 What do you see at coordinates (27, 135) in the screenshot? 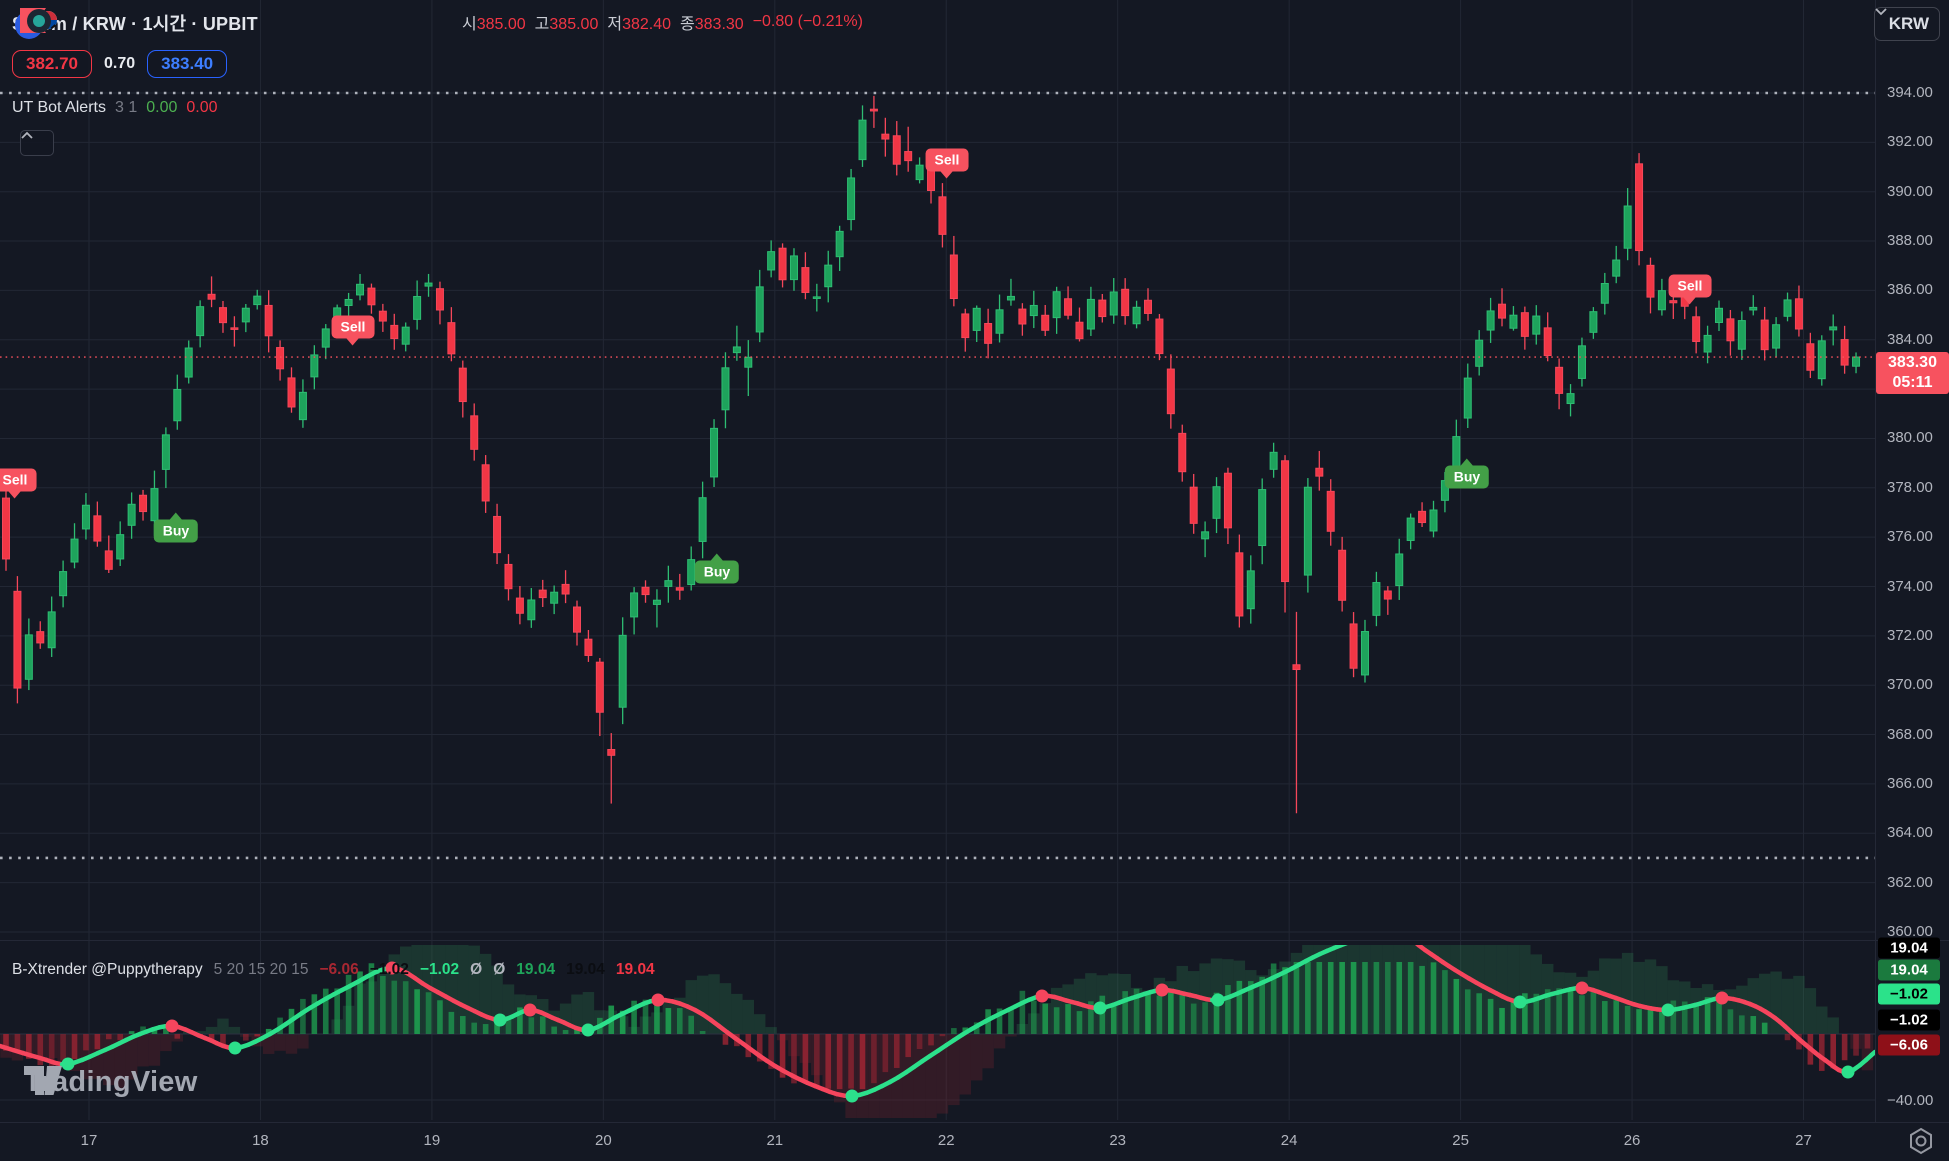
I see `chevron-up-icon` at bounding box center [27, 135].